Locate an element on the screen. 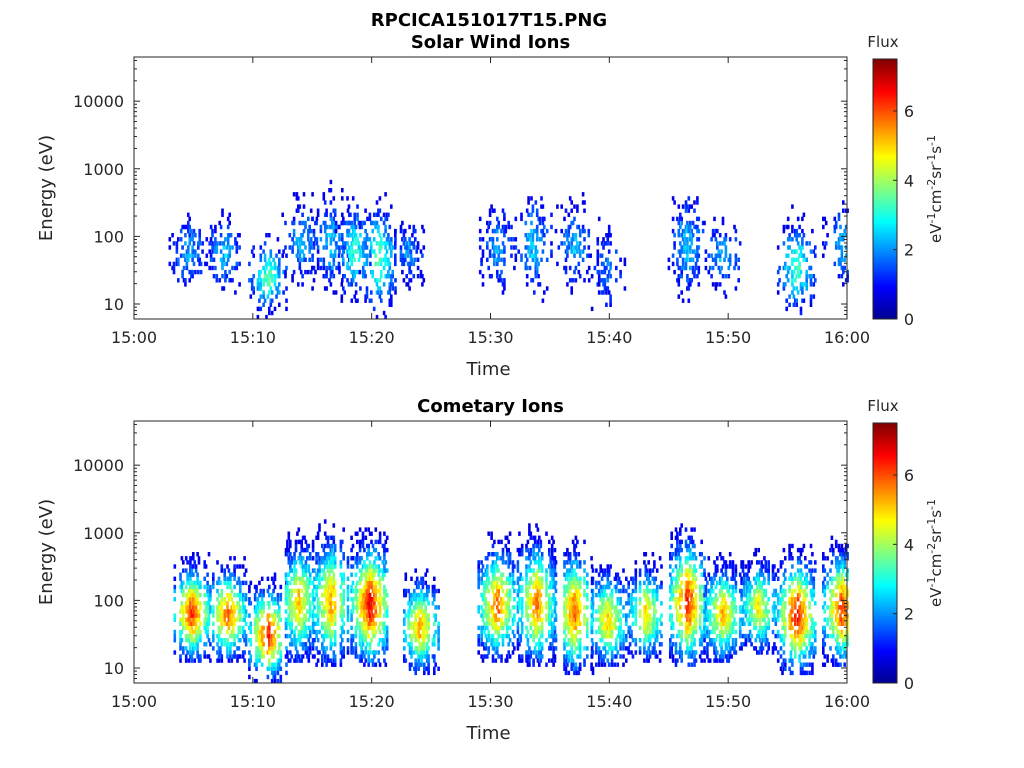 This screenshot has height=768, width=1024. colorbar-step is located at coordinates (885, 110).